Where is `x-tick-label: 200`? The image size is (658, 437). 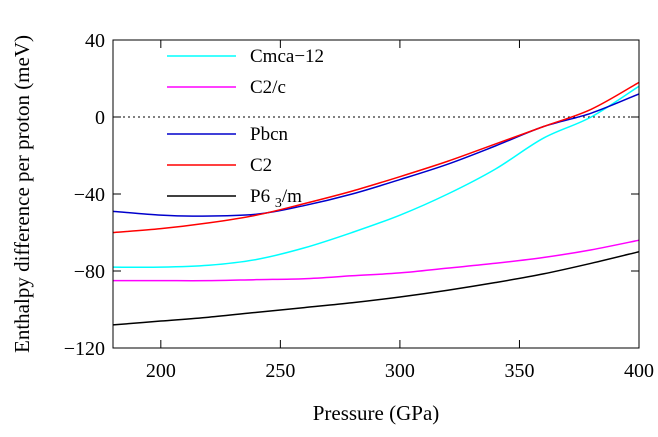
x-tick-label: 200 is located at coordinates (161, 371).